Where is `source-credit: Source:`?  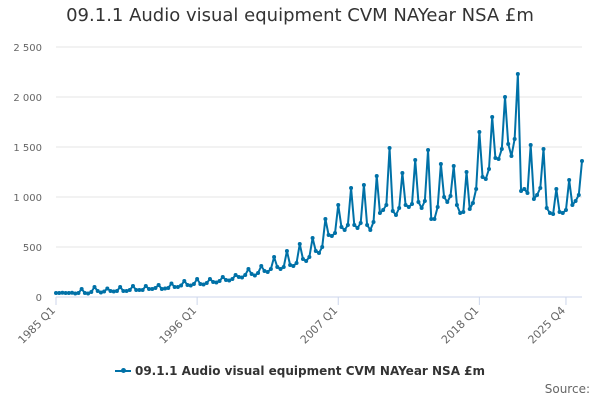
source-credit: Source: is located at coordinates (567, 389).